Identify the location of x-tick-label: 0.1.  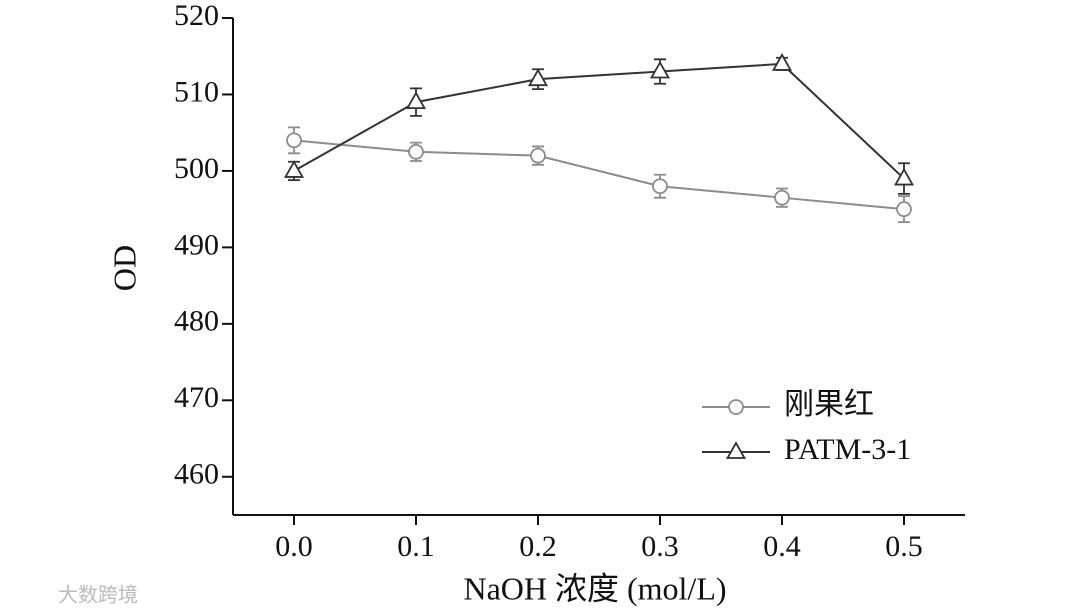
(416, 546).